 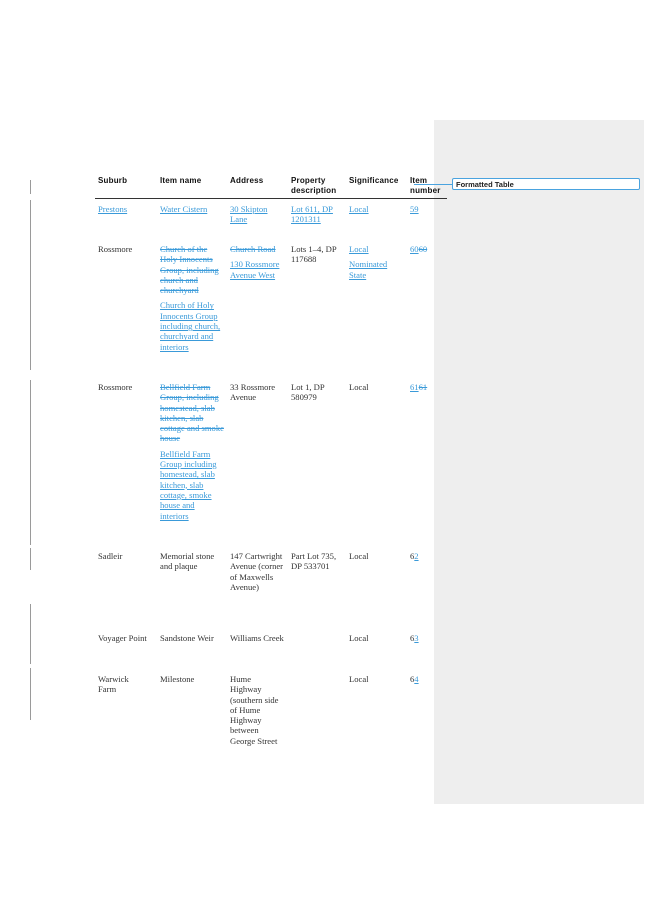 What do you see at coordinates (425, 638) in the screenshot?
I see `cell-item-number: 63` at bounding box center [425, 638].